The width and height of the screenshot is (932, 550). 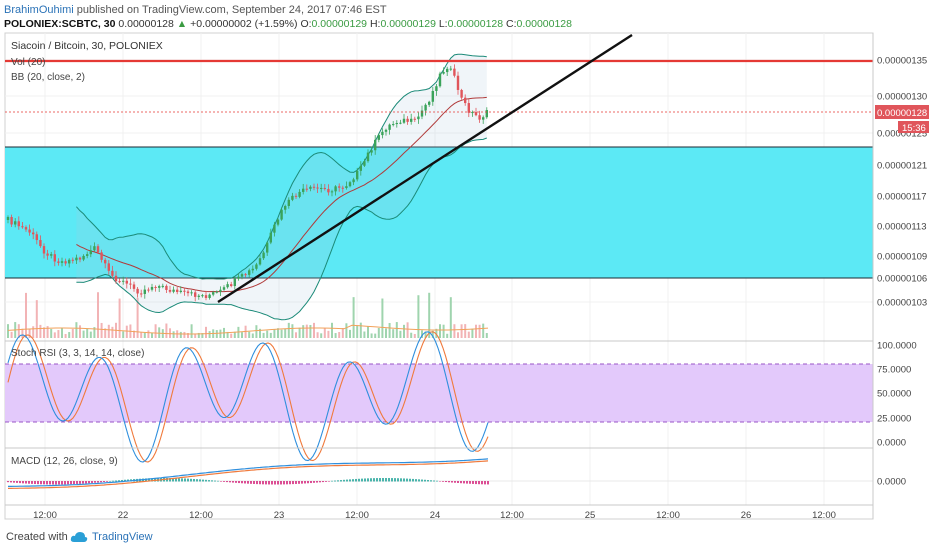 I want to click on price-tick-label: 0.00000117, so click(x=902, y=197).